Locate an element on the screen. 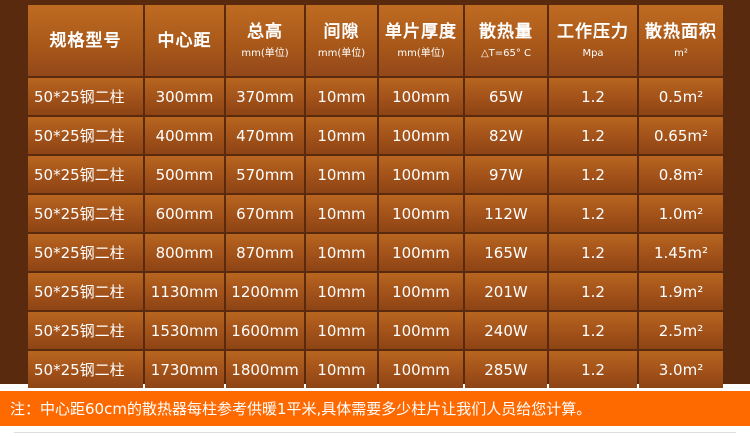 Image resolution: width=750 pixels, height=437 pixels. cell-heat-output: 285W is located at coordinates (506, 369).